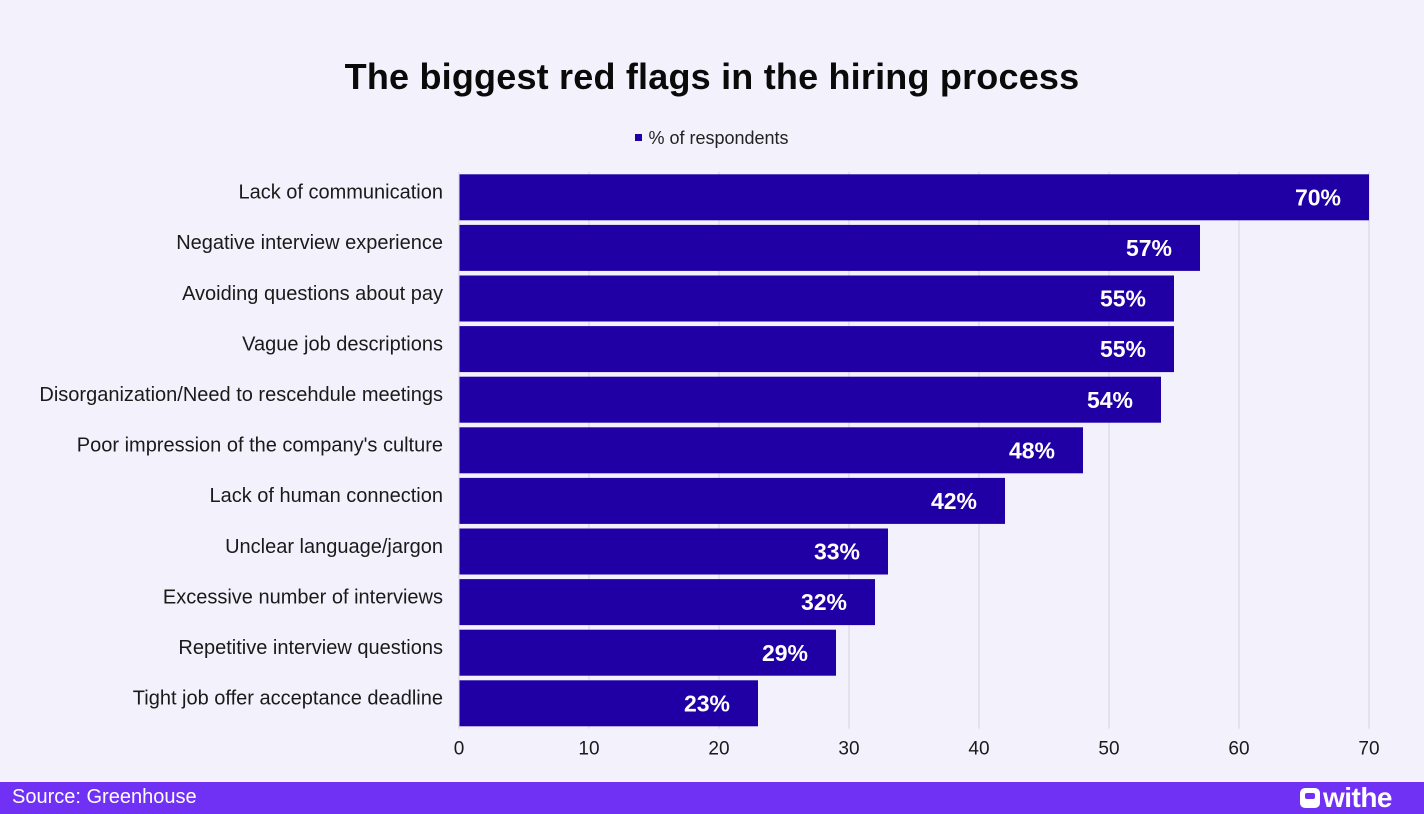 The width and height of the screenshot is (1424, 814). I want to click on legend: % of respondents, so click(712, 138).